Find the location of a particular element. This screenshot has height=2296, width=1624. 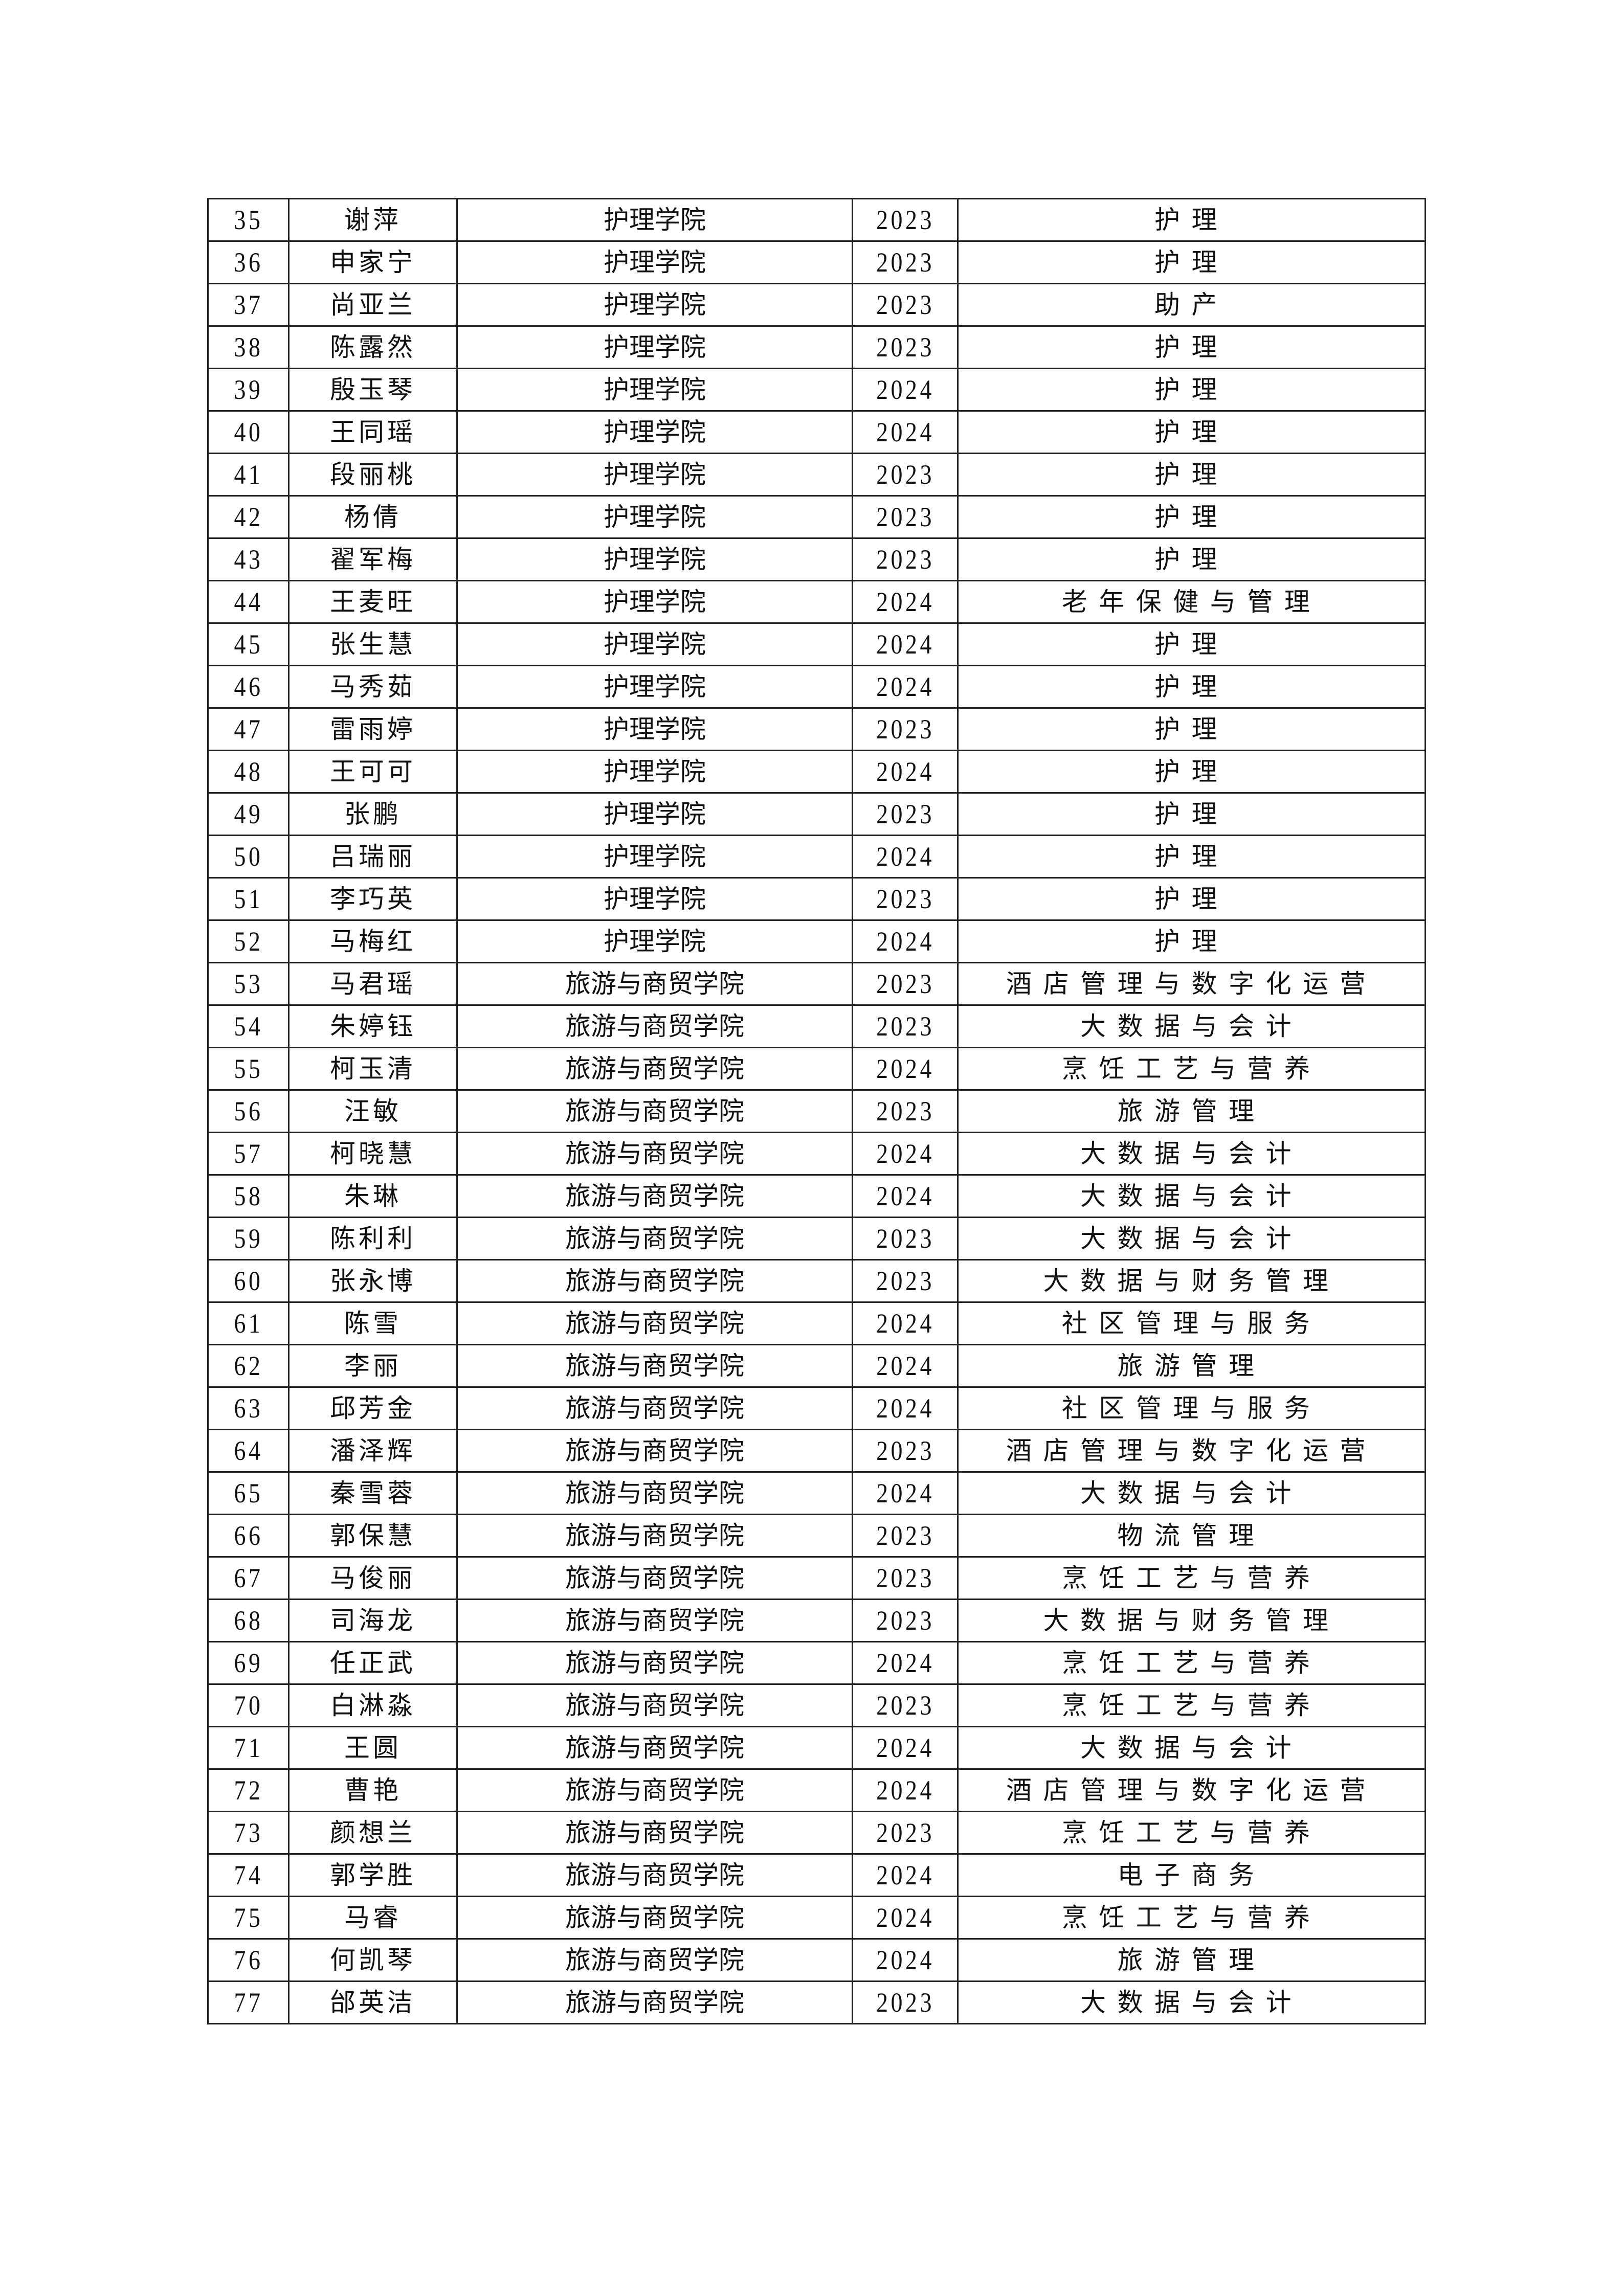

student-name: 任正武 is located at coordinates (373, 1663).